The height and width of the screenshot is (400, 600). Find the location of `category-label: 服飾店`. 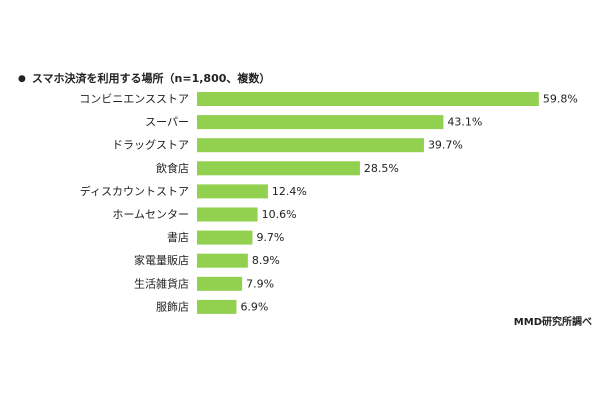

category-label: 服飾店 is located at coordinates (172, 306).